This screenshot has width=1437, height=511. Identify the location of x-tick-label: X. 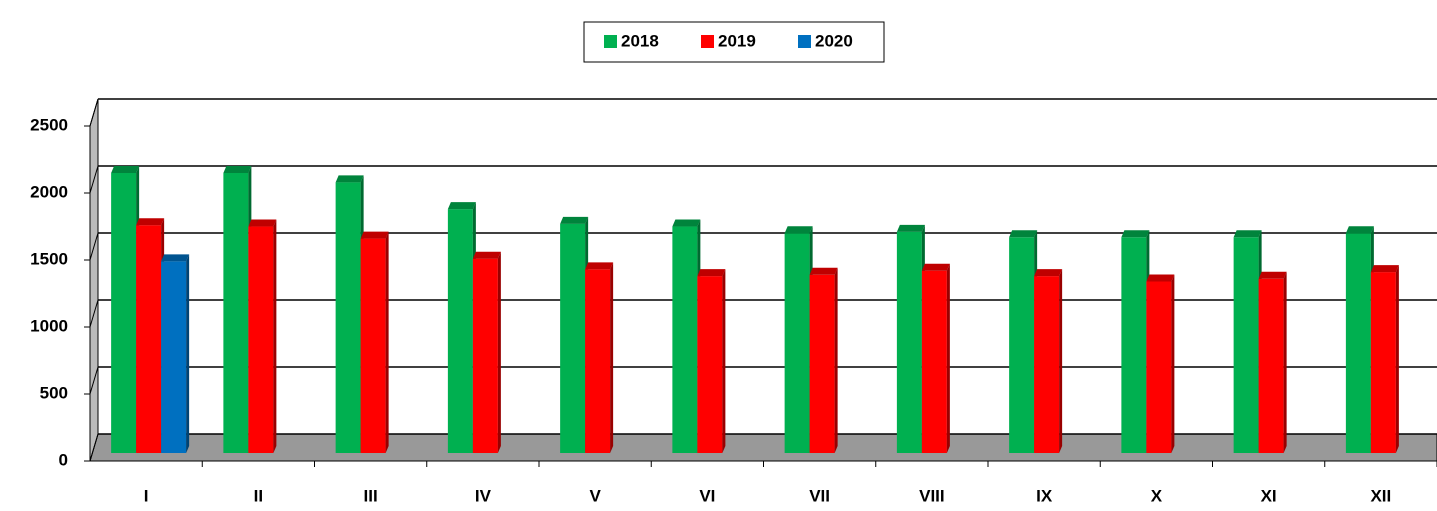
(1157, 495).